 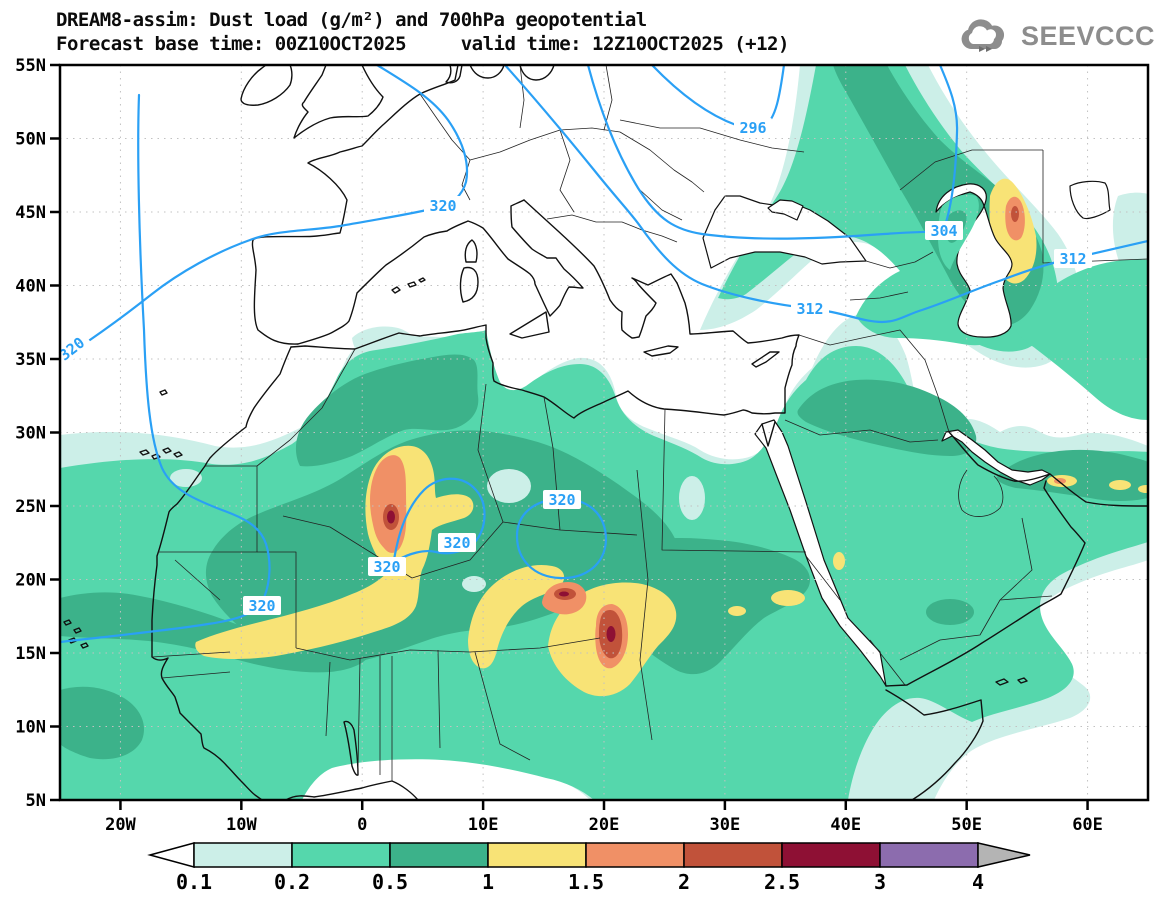 I want to click on lat-label-55N: 55N, so click(x=30, y=66).